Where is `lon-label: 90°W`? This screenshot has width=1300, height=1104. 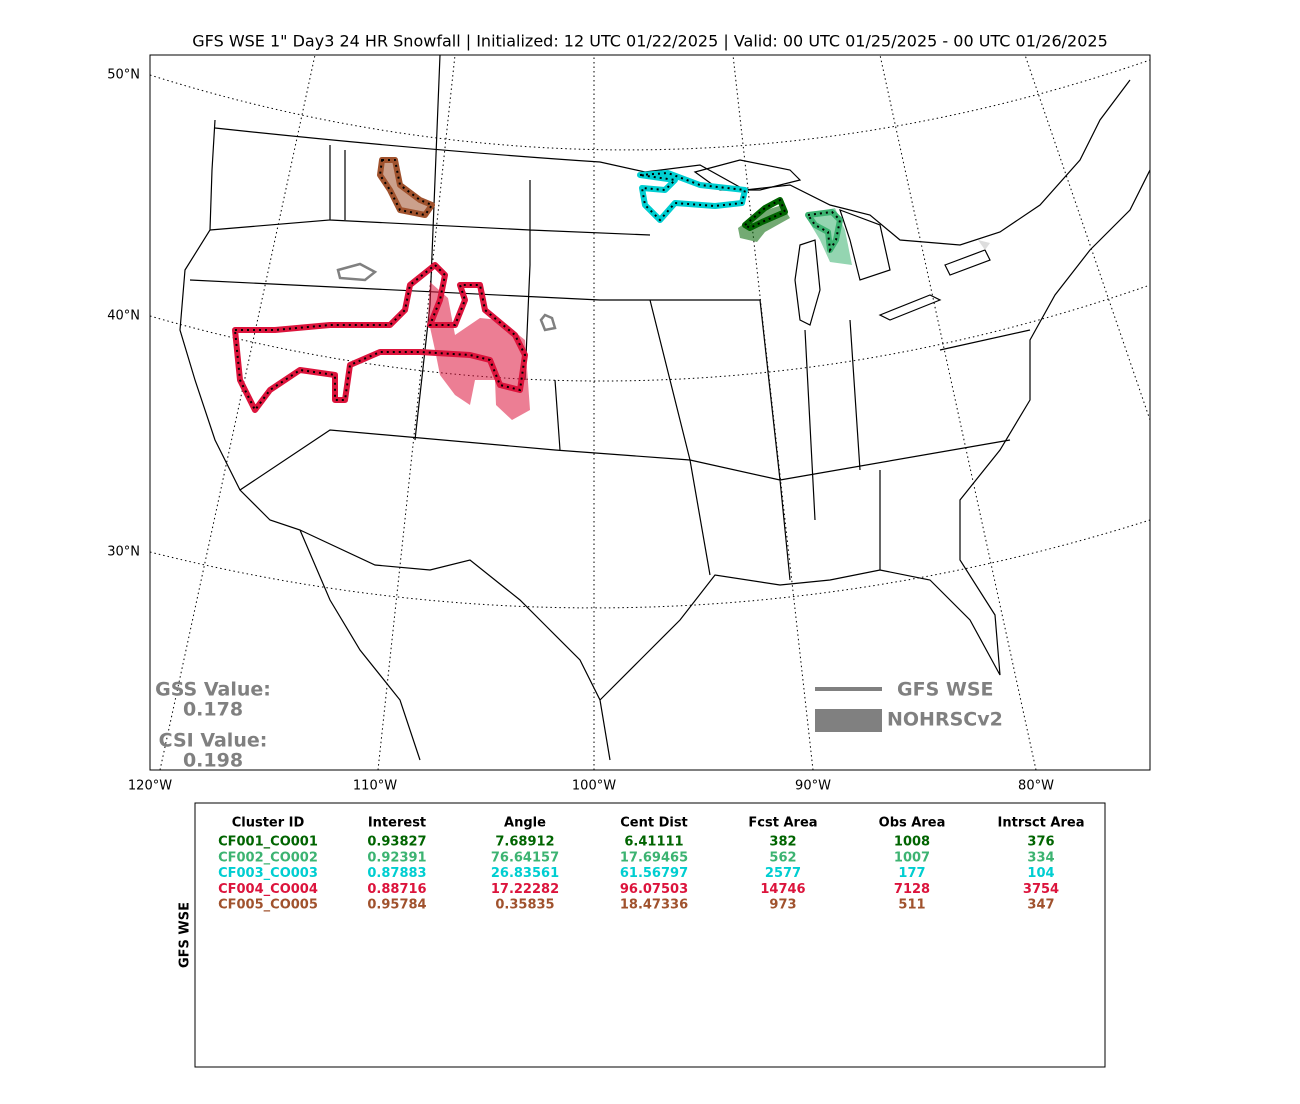 lon-label: 90°W is located at coordinates (813, 786).